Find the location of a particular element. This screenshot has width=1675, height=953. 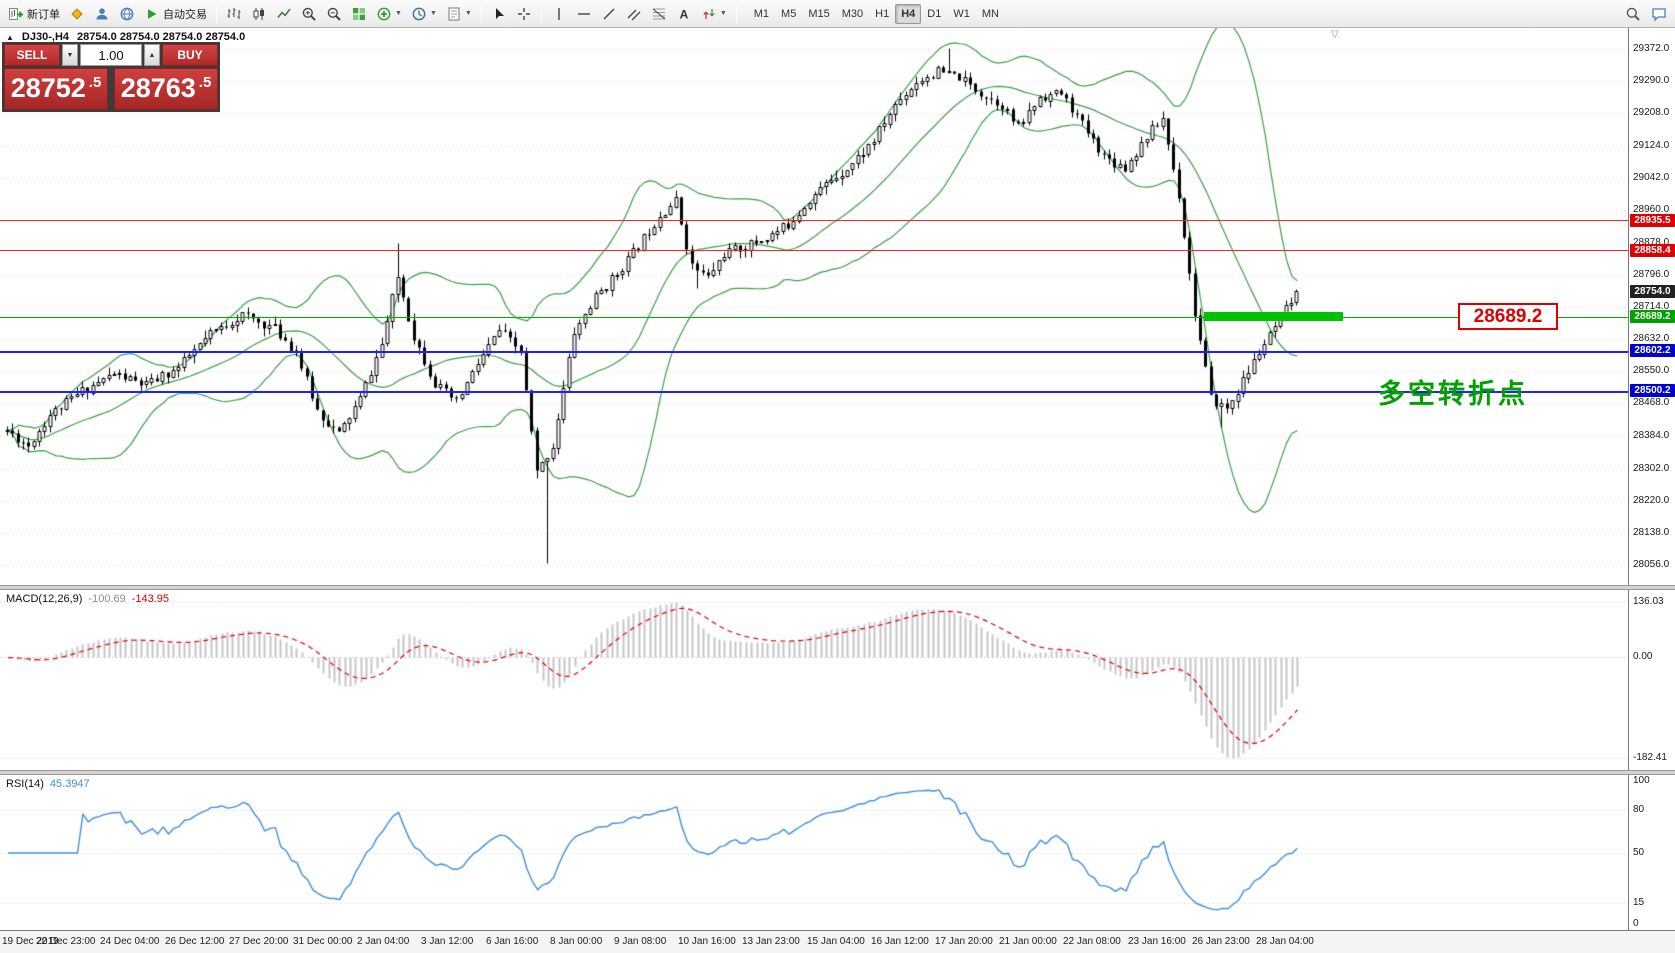

fibonacci-button is located at coordinates (659, 14).